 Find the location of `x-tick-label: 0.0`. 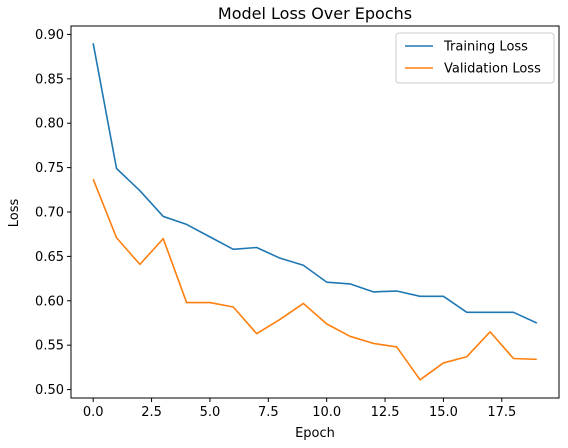

x-tick-label: 0.0 is located at coordinates (93, 412).